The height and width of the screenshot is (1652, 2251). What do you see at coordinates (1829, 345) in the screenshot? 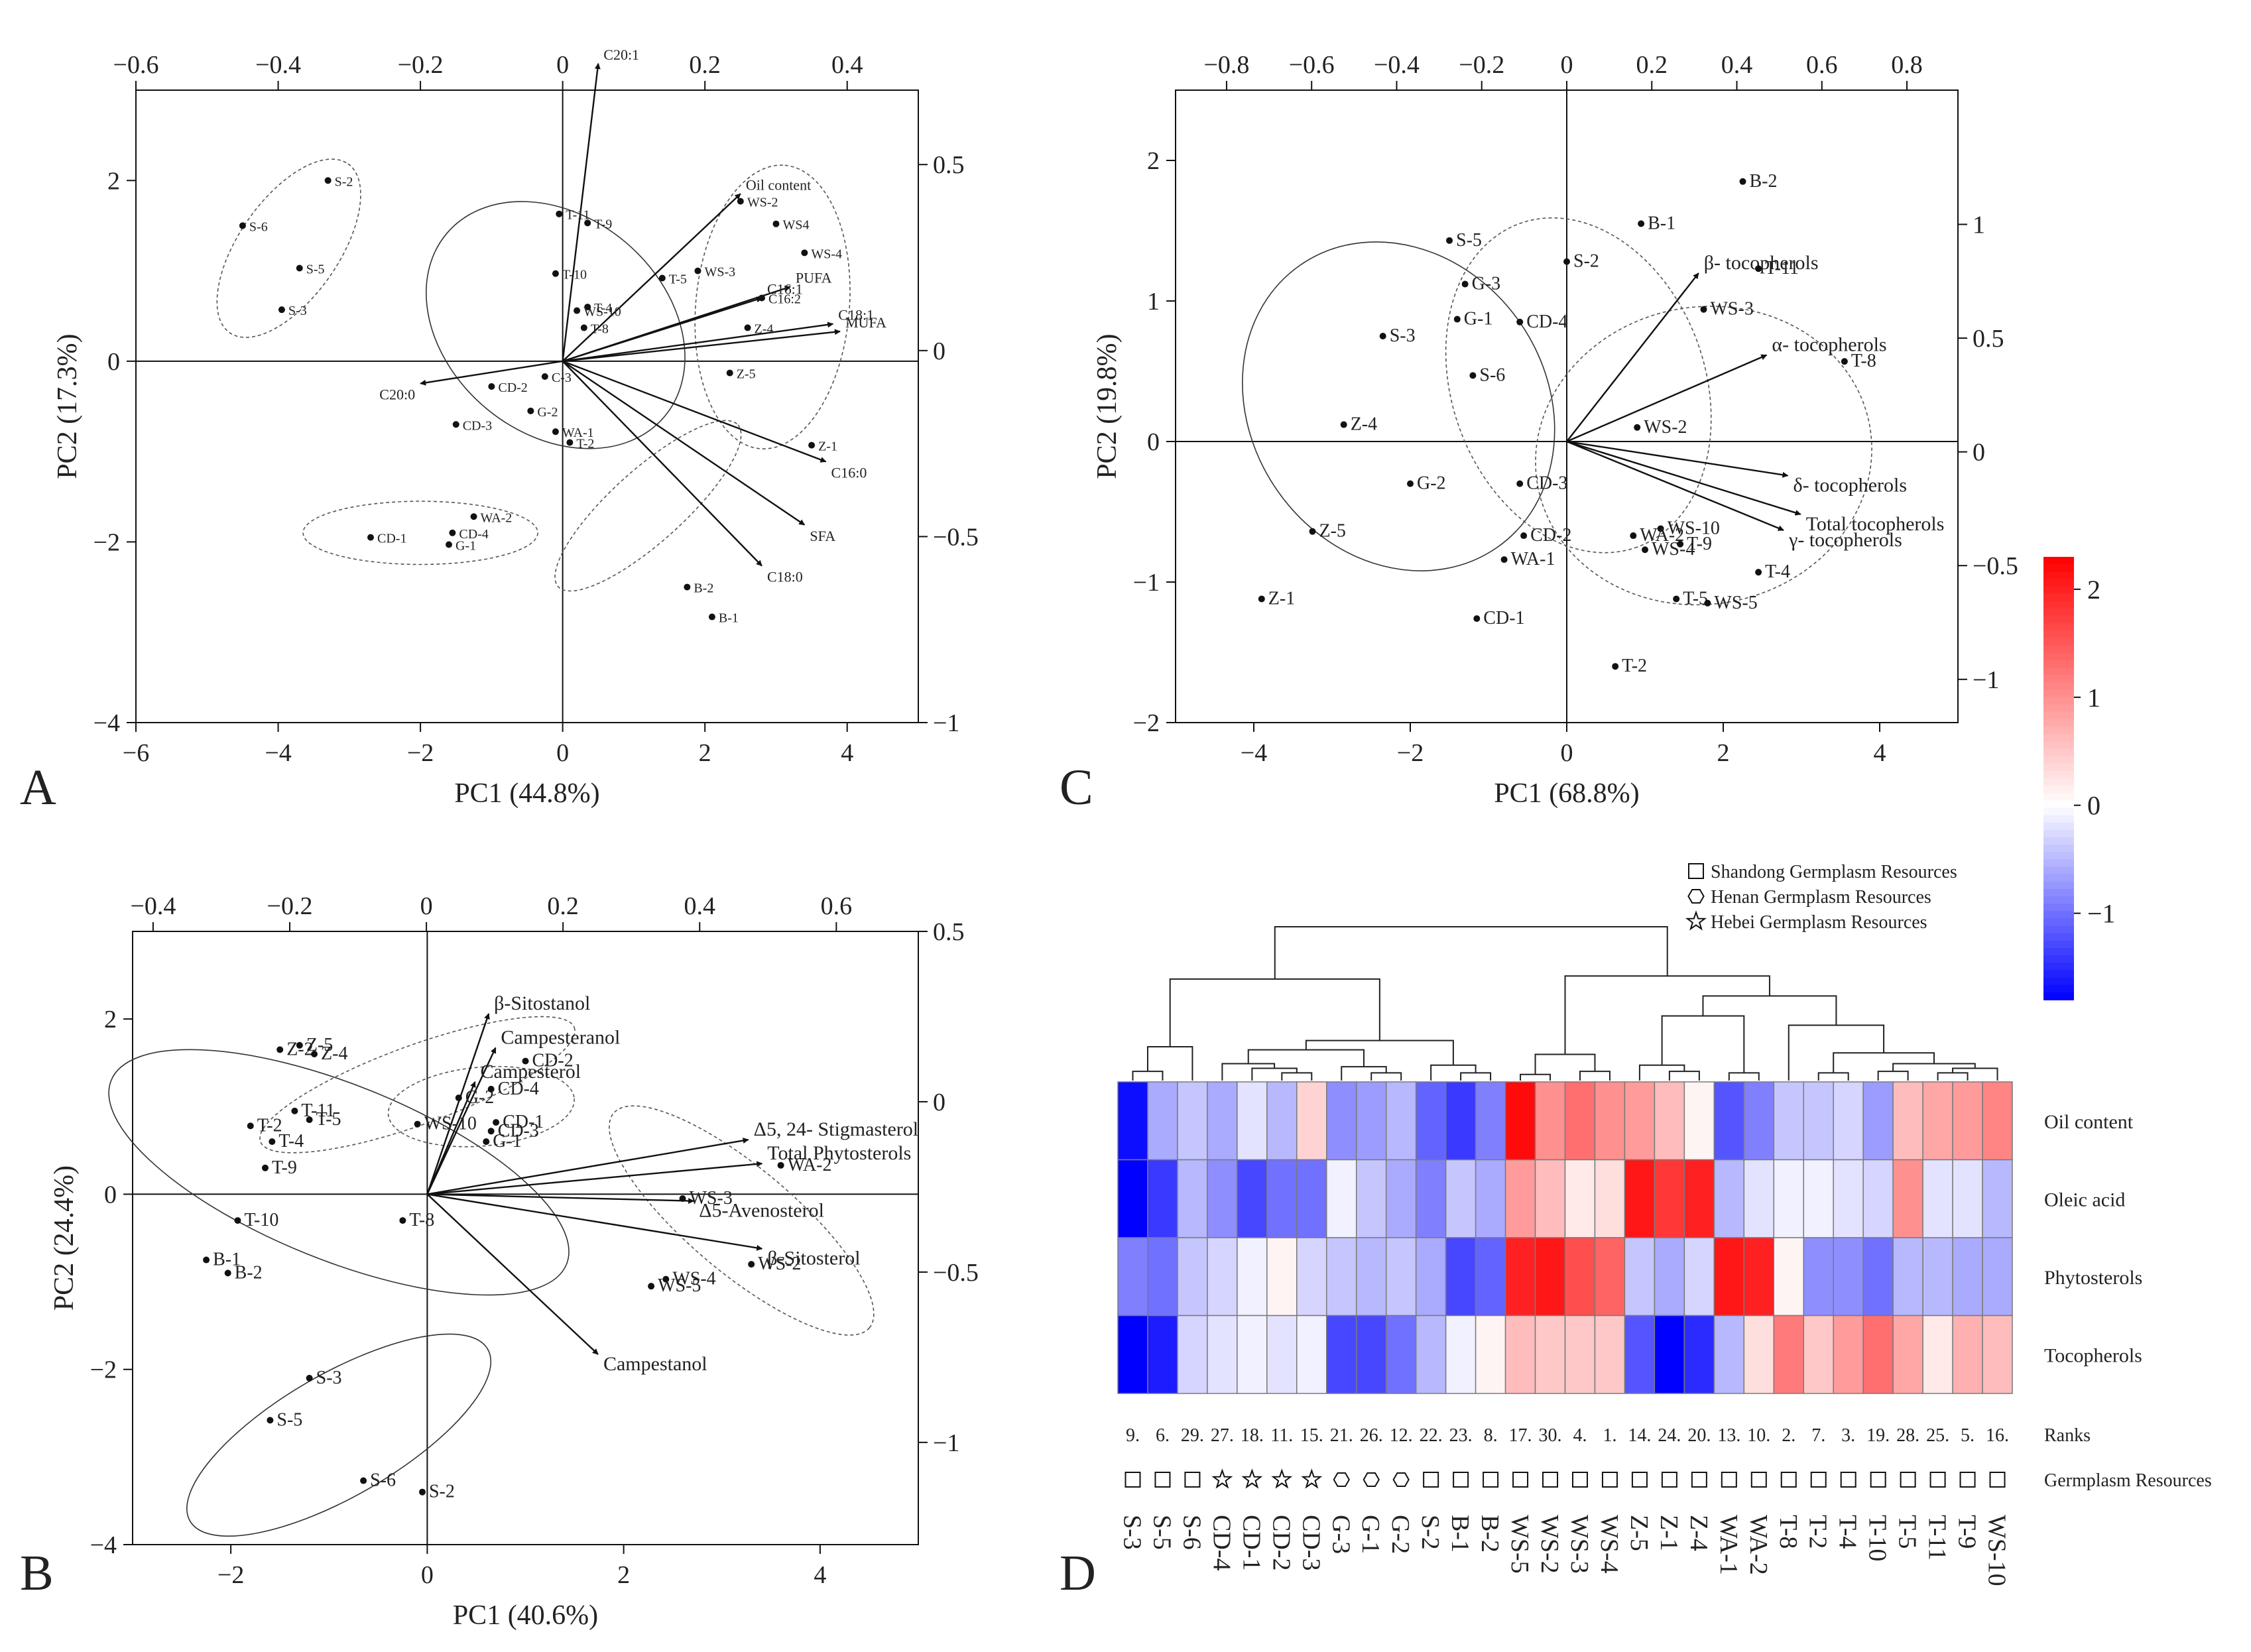
I see `loading-label-tocopherols: α- tocopherols` at bounding box center [1829, 345].